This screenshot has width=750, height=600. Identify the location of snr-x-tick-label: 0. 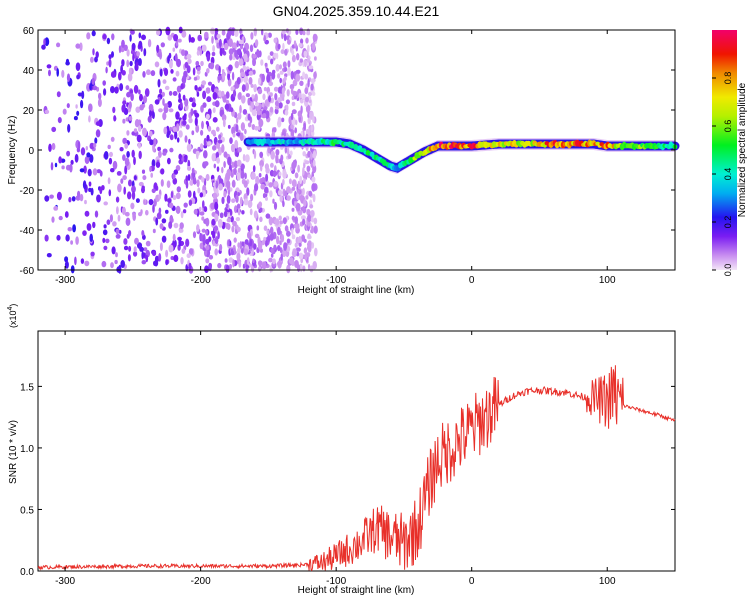
(472, 581).